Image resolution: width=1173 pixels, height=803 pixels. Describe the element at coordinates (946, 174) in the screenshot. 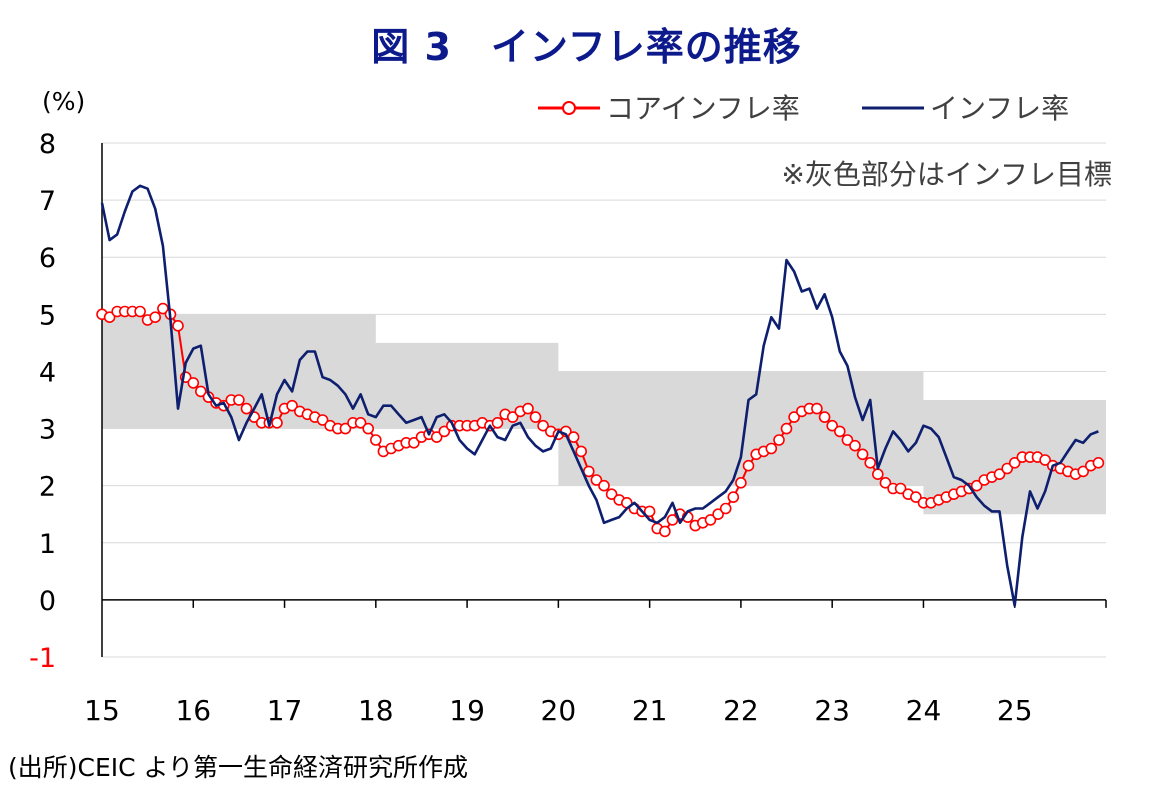

I see `target-band-note: ※灰色部分はインフレ目標` at that location.